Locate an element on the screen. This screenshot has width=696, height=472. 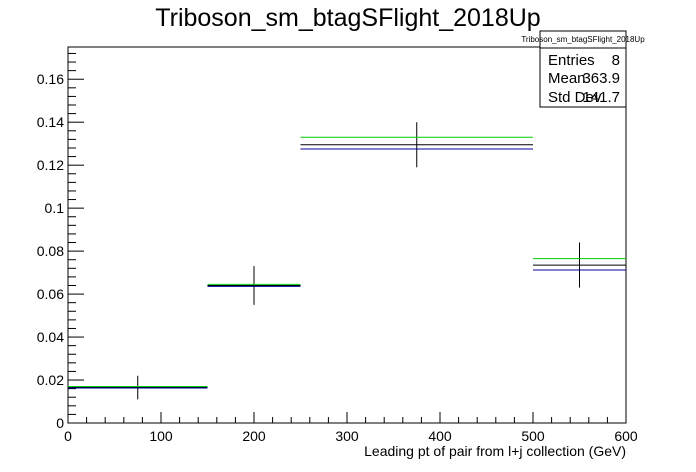
x-tick-label: 100 is located at coordinates (161, 436).